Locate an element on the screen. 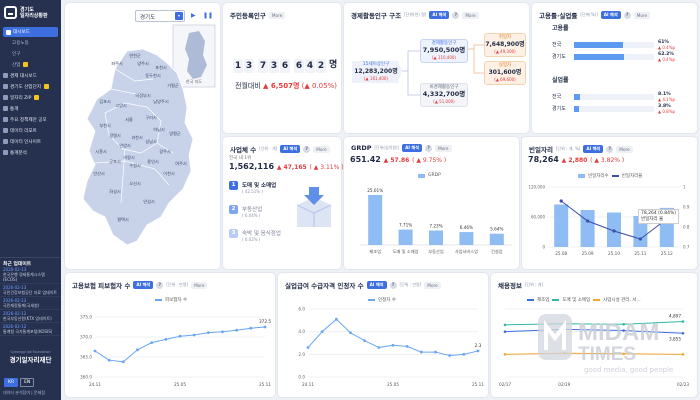 Image resolution: width=700 pixels, height=400 pixels. econ-unemployed-box: 실업자 301,600명 (▲ 69,600) is located at coordinates (505, 73).